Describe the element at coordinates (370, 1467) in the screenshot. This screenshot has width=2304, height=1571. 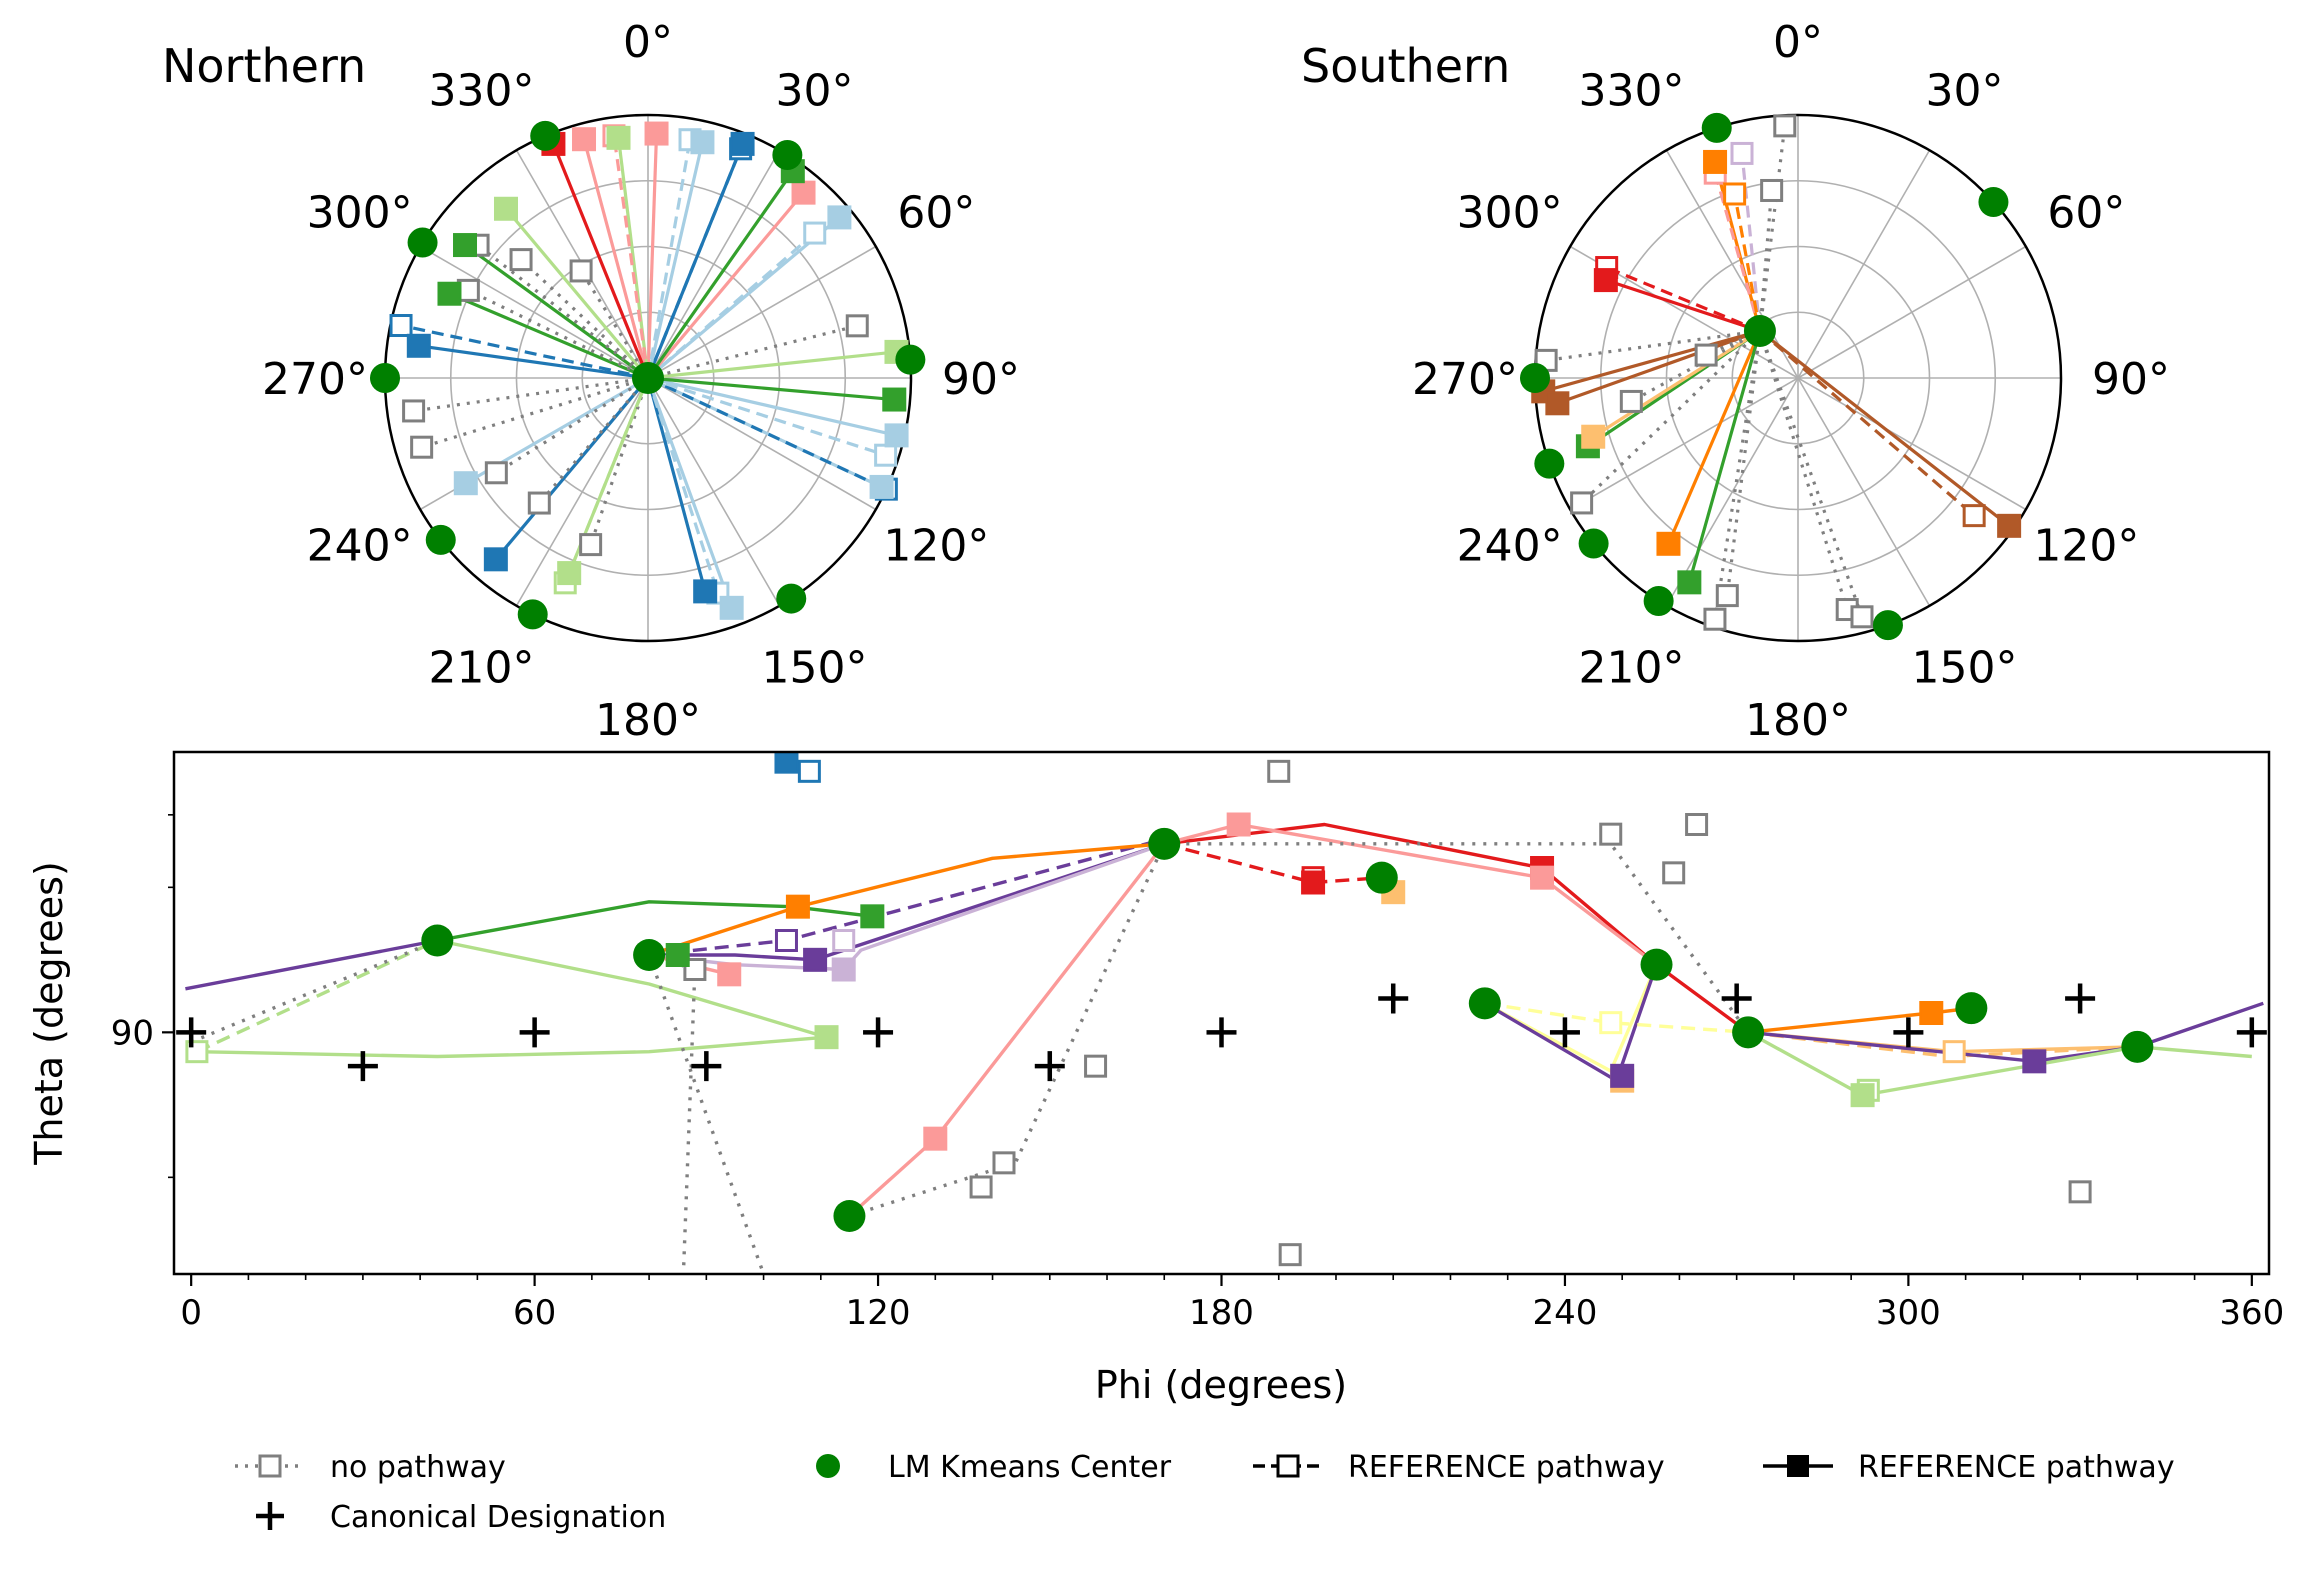
I see `legend-entry-0: no pathway` at that location.